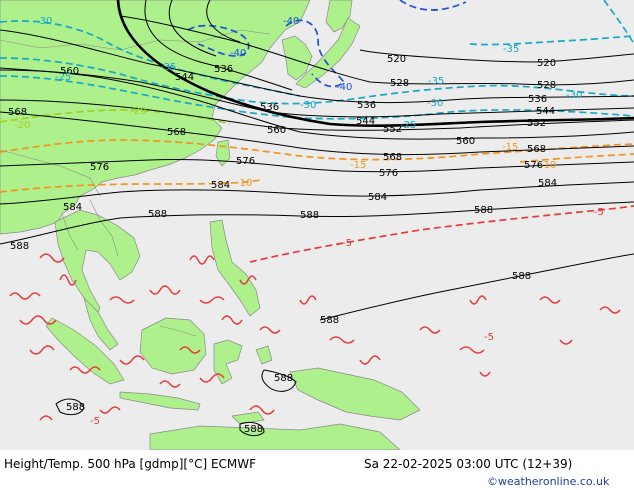 The width and height of the screenshot is (634, 490). Describe the element at coordinates (264, 355) in the screenshot. I see `land-moluccas` at that location.